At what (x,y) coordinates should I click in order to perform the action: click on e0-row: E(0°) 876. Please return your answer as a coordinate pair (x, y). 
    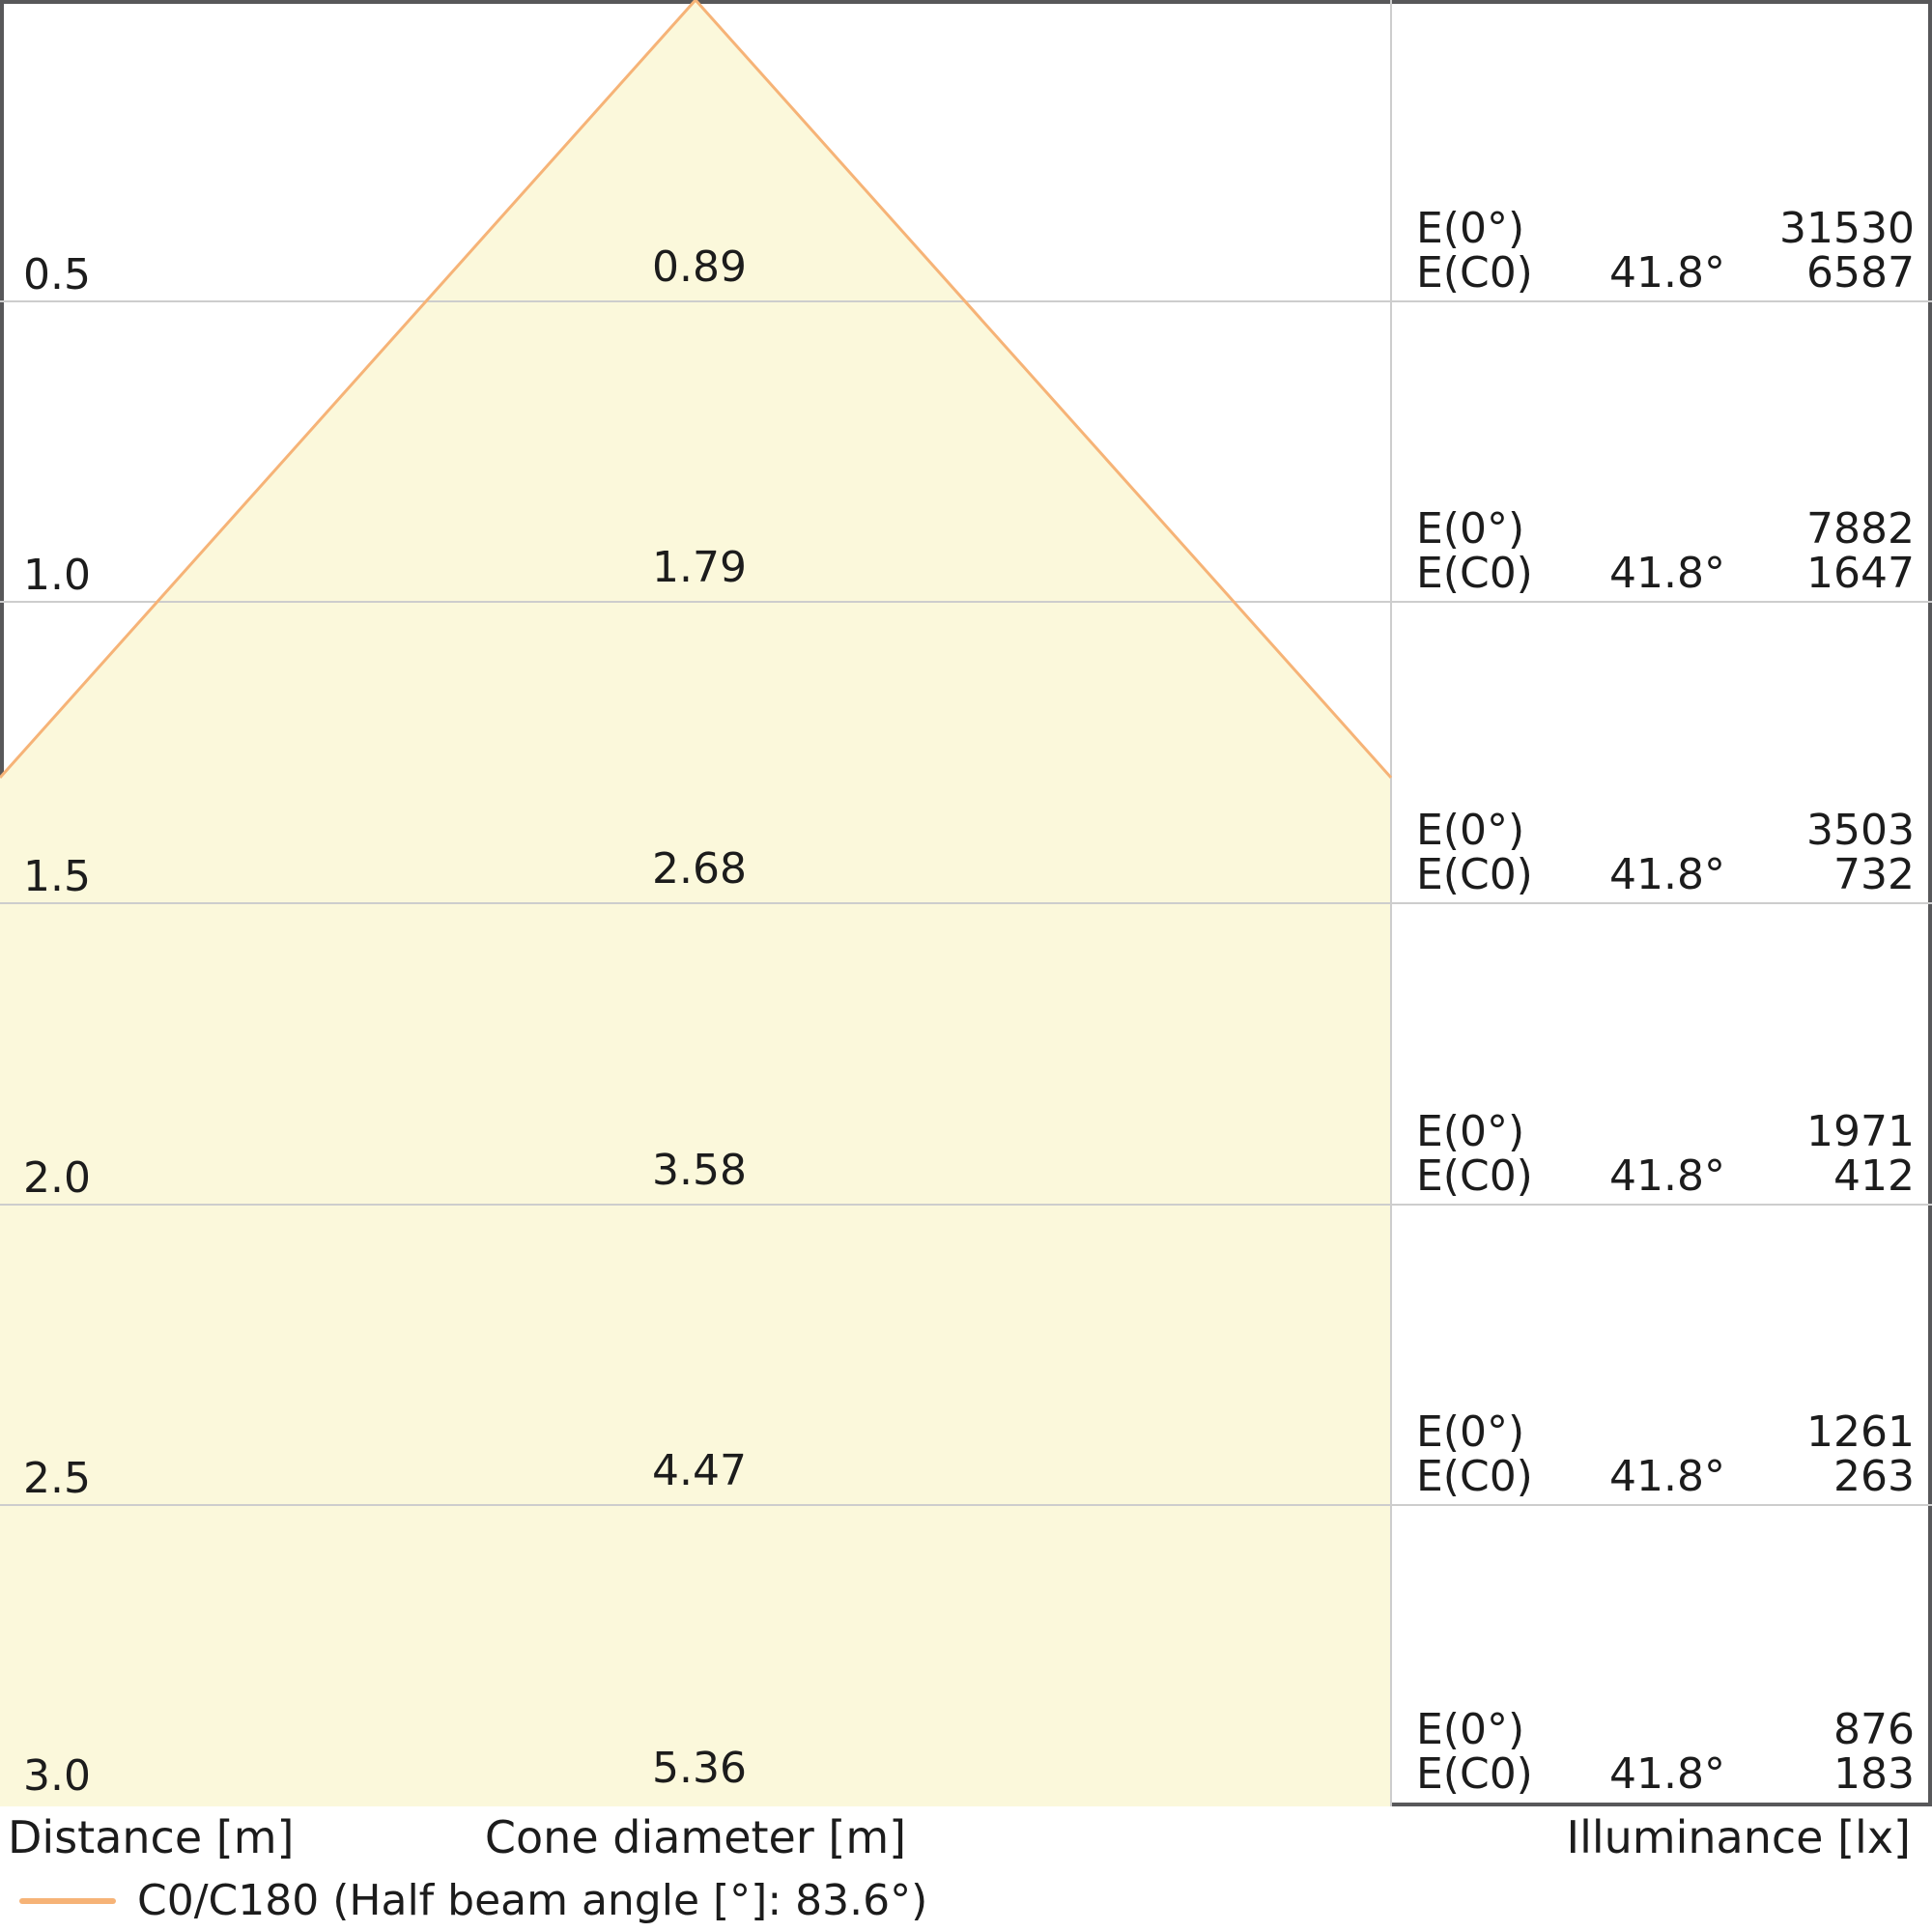
    Looking at the image, I should click on (1665, 1730).